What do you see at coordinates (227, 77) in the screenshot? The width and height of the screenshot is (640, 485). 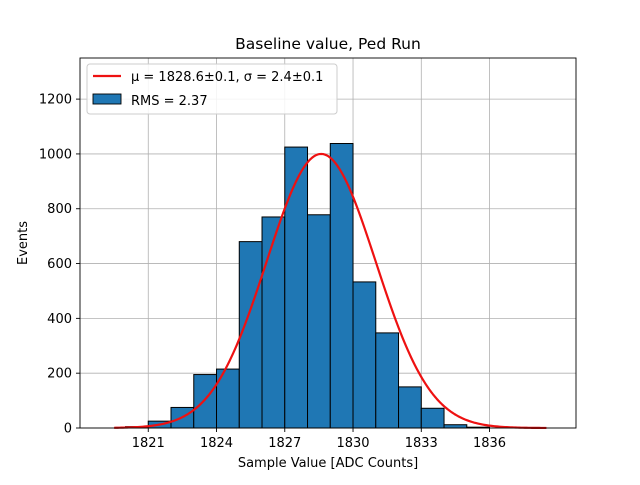 I see `legend-fit-label: μ = 1828.6±0.1, σ = 2.4±0.1` at bounding box center [227, 77].